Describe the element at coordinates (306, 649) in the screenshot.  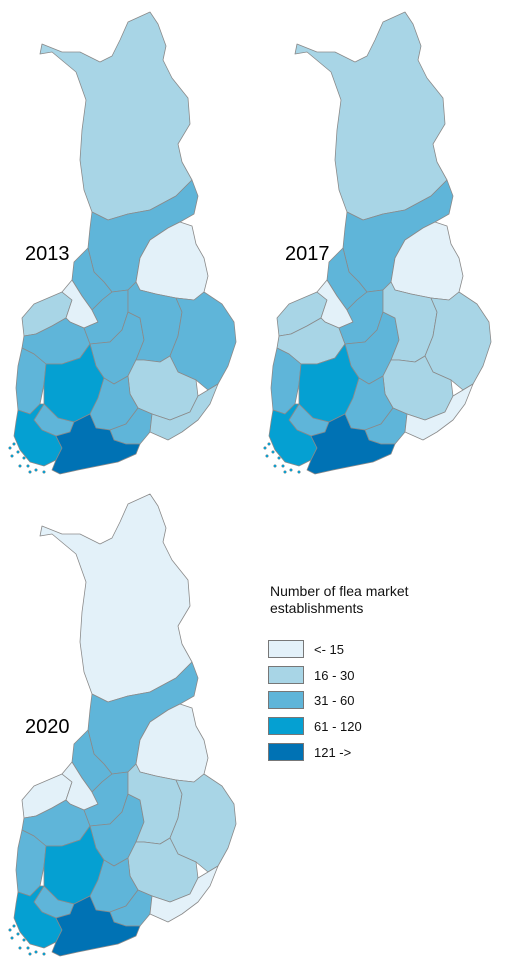
I see `legend-item: <- 15` at that location.